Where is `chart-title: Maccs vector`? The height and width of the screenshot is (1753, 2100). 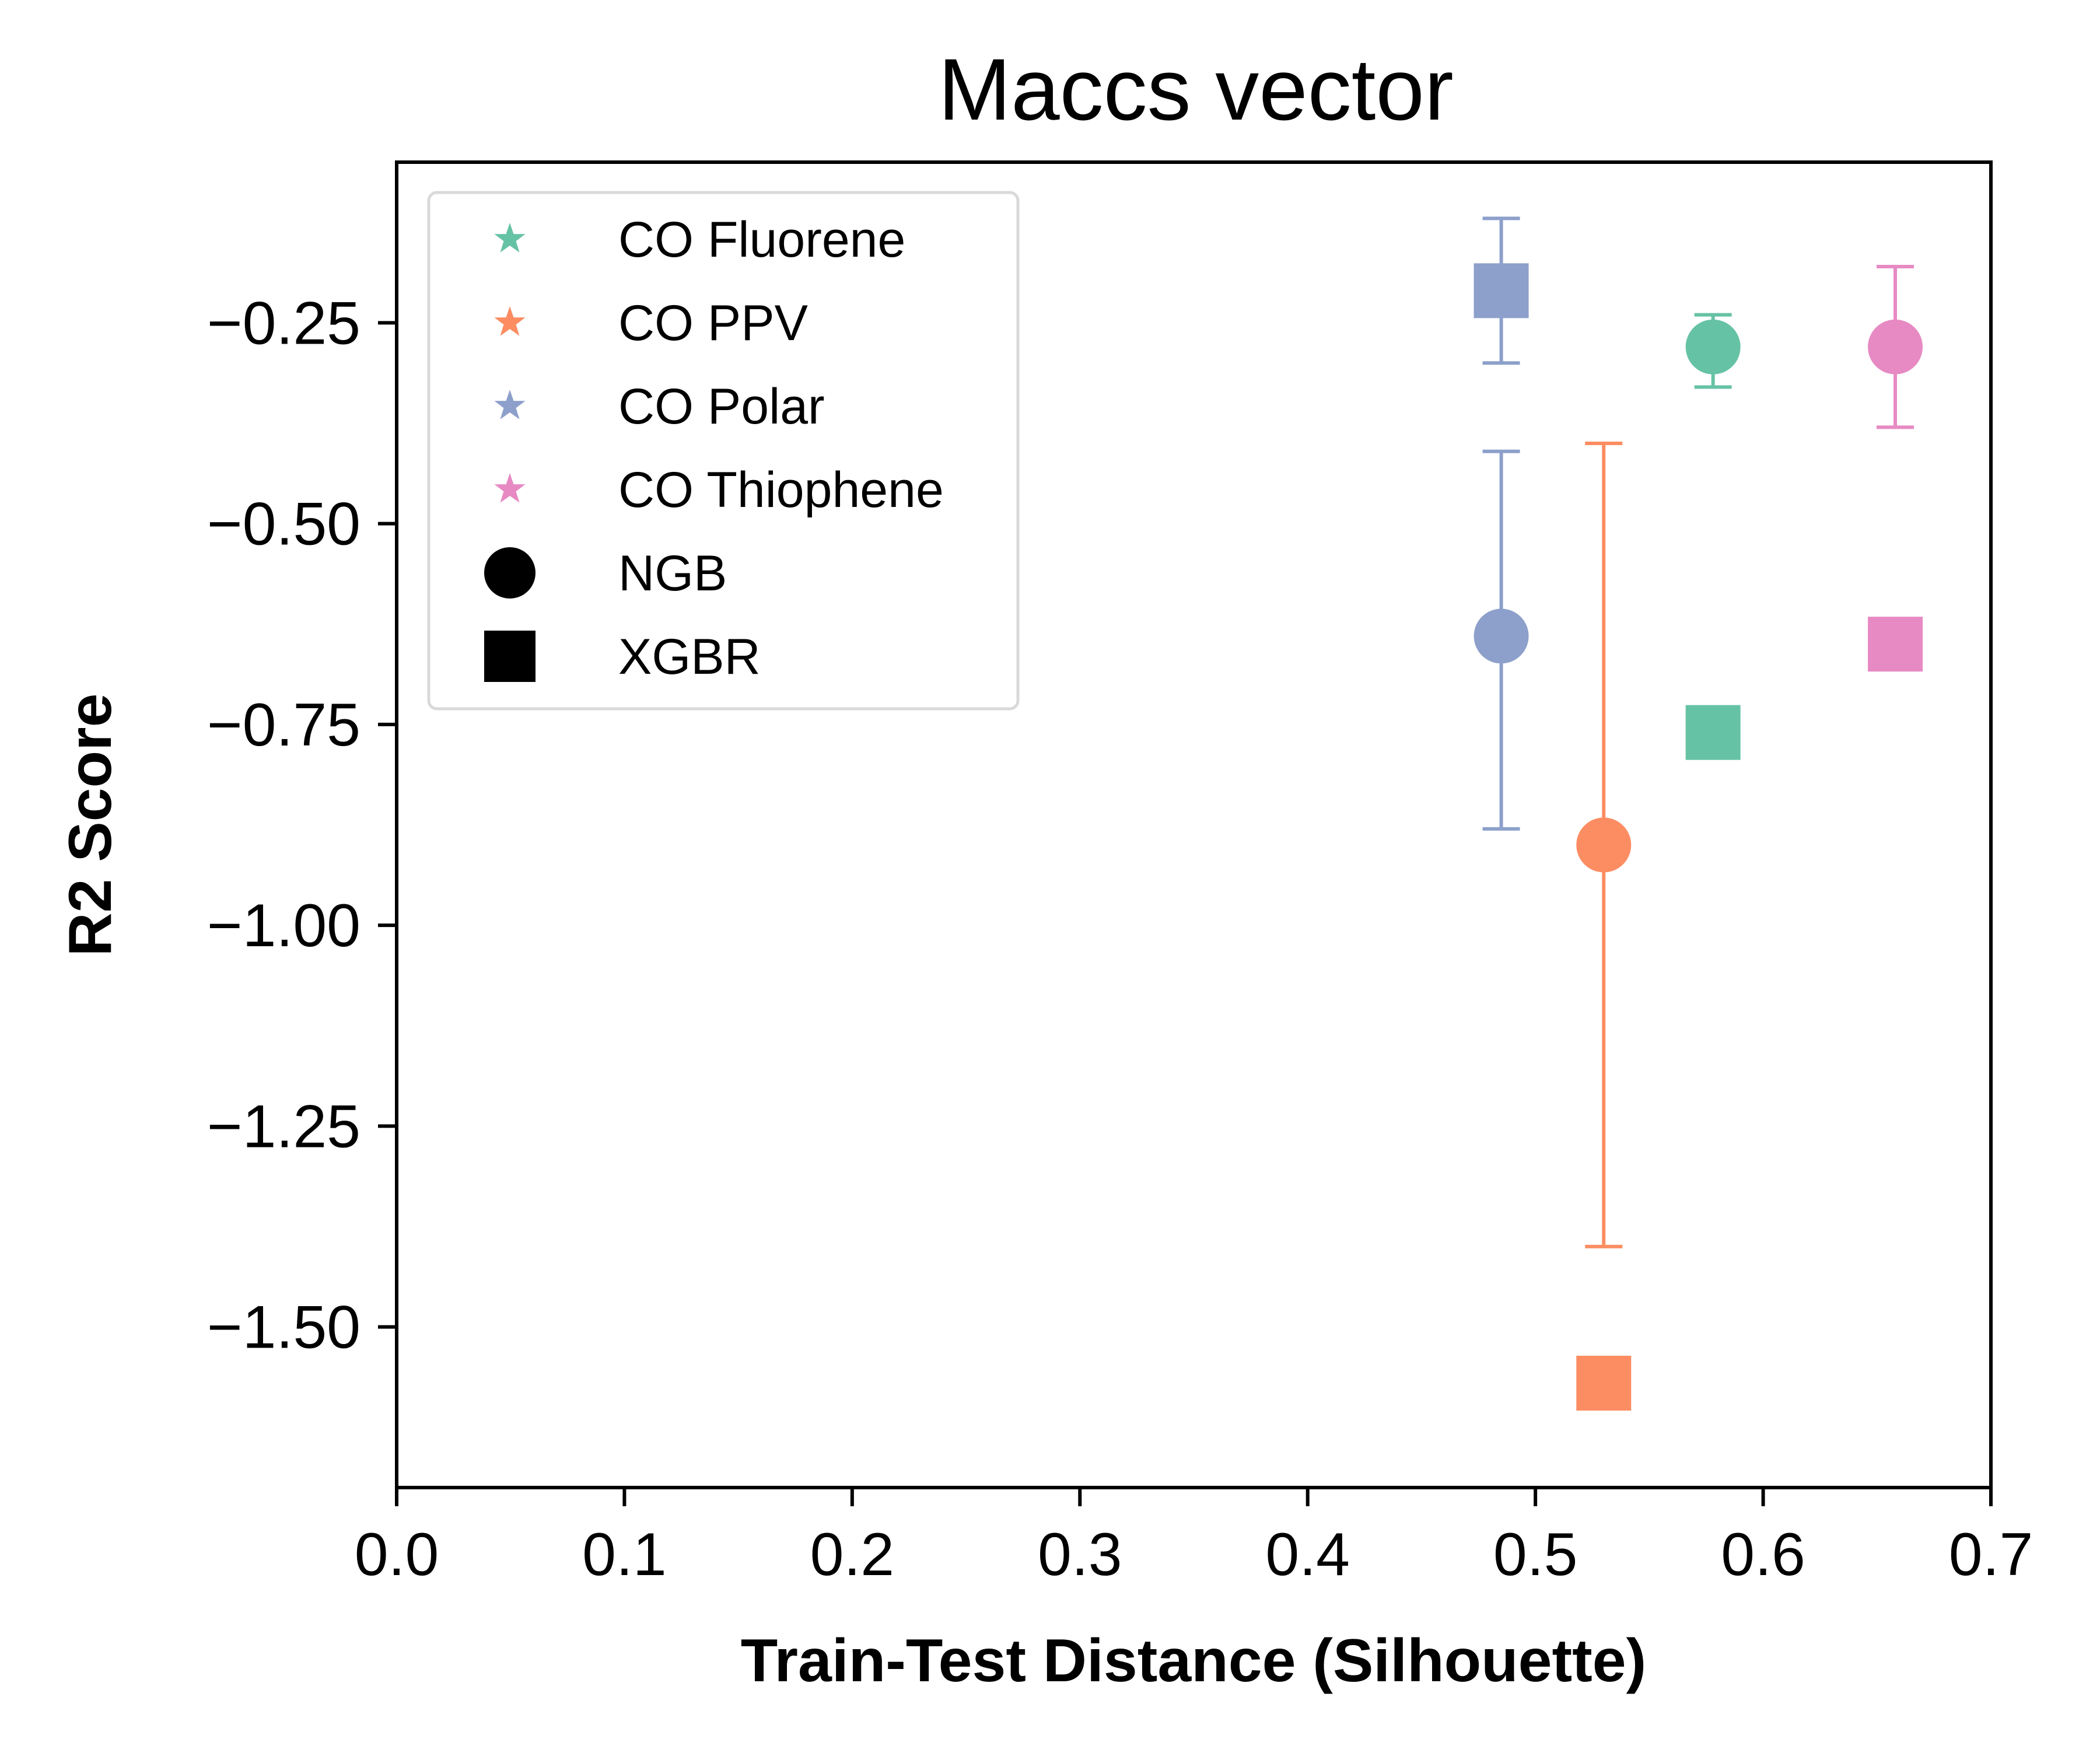
chart-title: Maccs vector is located at coordinates (1196, 89).